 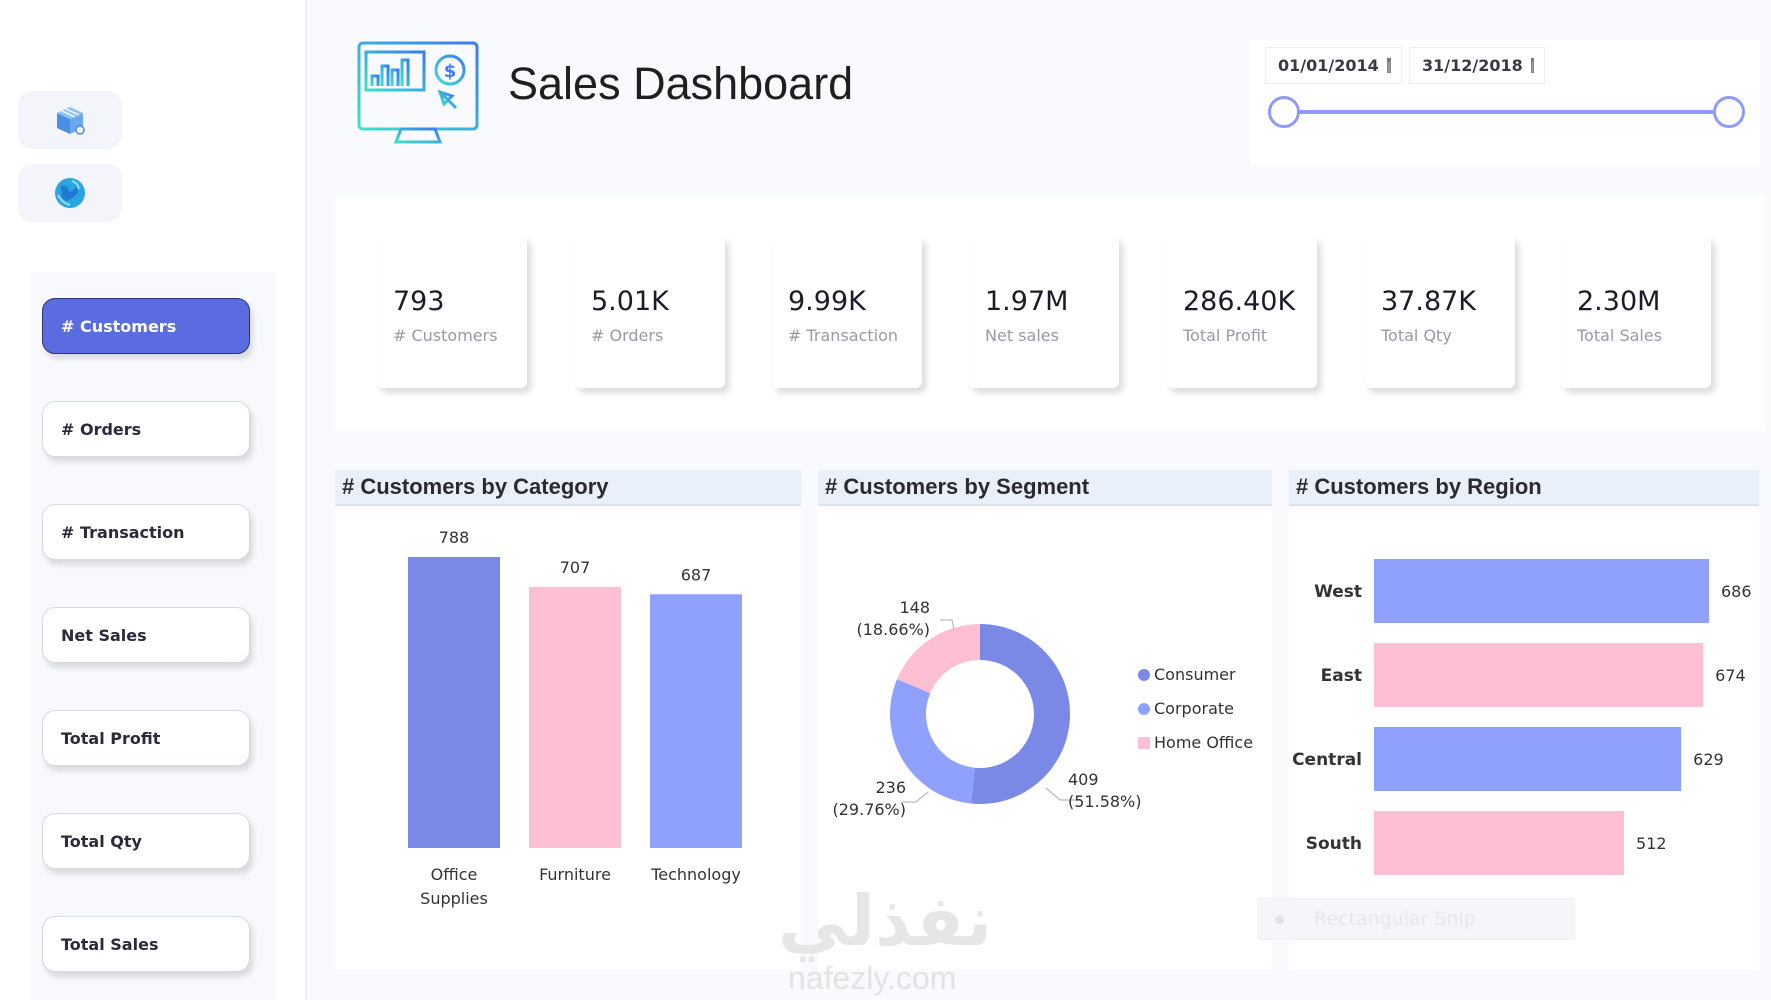 I want to click on end-date-value: 31/12/2018, so click(x=1472, y=65).